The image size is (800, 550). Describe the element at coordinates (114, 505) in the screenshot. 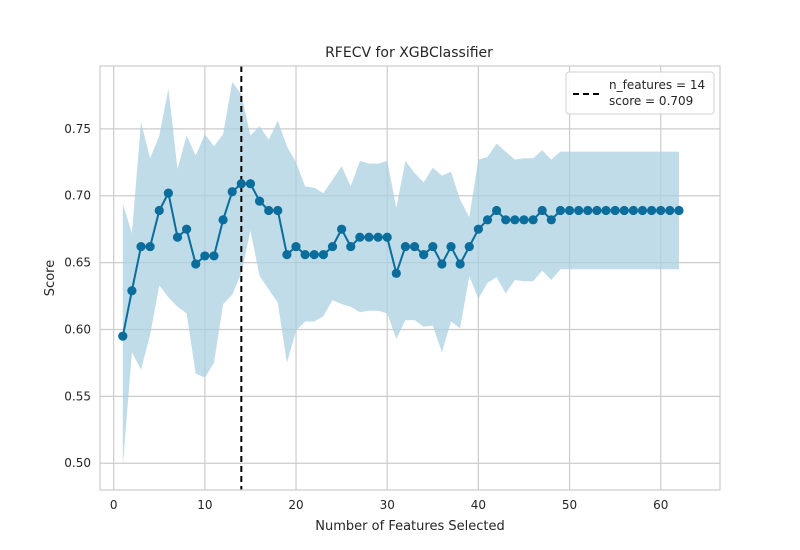

I see `x-tick-label: 0` at that location.